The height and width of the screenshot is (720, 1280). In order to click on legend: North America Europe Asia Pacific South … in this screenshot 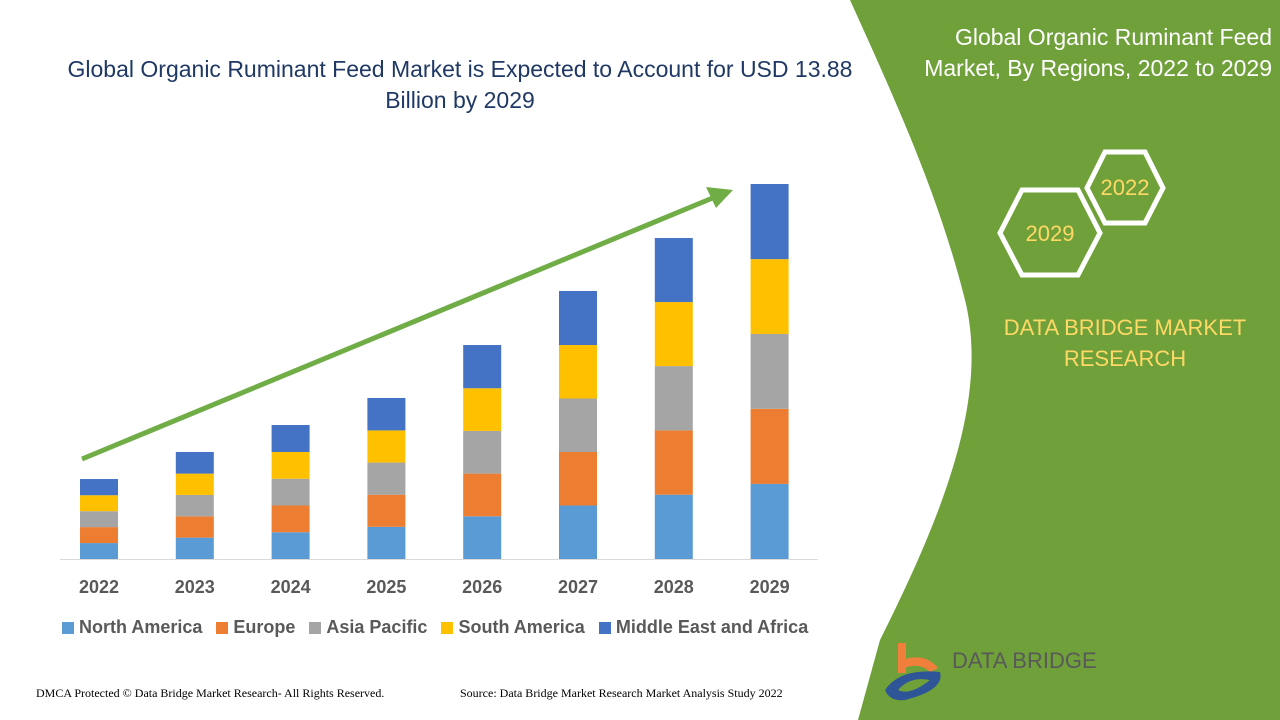, I will do `click(435, 627)`.